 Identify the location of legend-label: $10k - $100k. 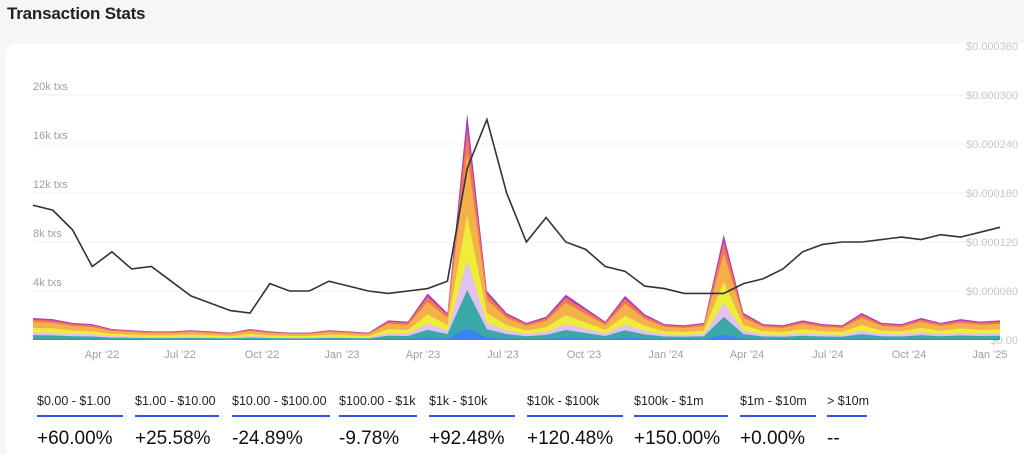
(563, 401).